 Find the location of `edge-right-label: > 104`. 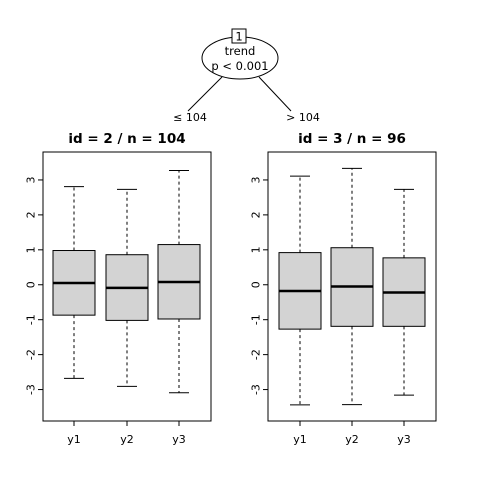

edge-right-label: > 104 is located at coordinates (303, 117).